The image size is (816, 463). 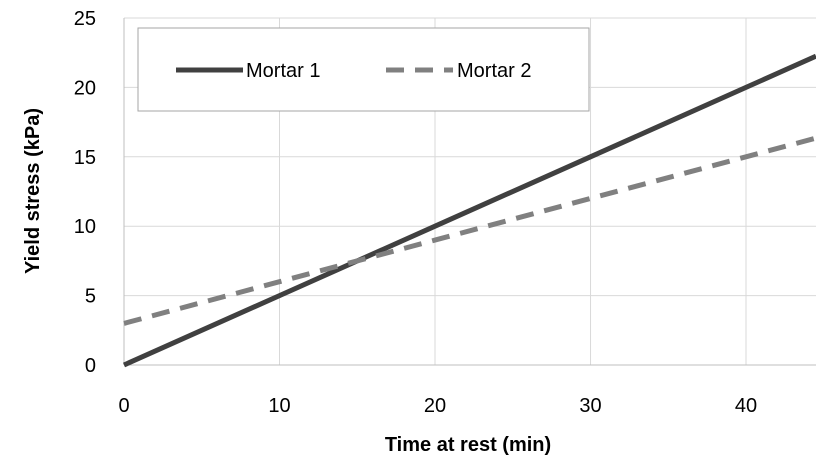 What do you see at coordinates (590, 406) in the screenshot?
I see `x-tick-label-30: 30` at bounding box center [590, 406].